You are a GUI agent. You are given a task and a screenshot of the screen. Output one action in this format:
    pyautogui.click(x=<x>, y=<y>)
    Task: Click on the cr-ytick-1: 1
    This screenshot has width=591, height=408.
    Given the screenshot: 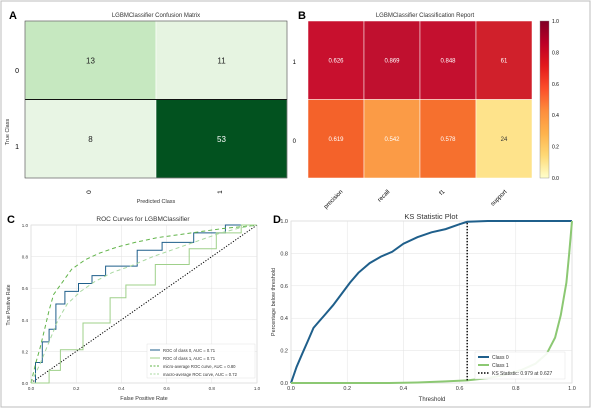 What is the action you would take?
    pyautogui.click(x=295, y=63)
    